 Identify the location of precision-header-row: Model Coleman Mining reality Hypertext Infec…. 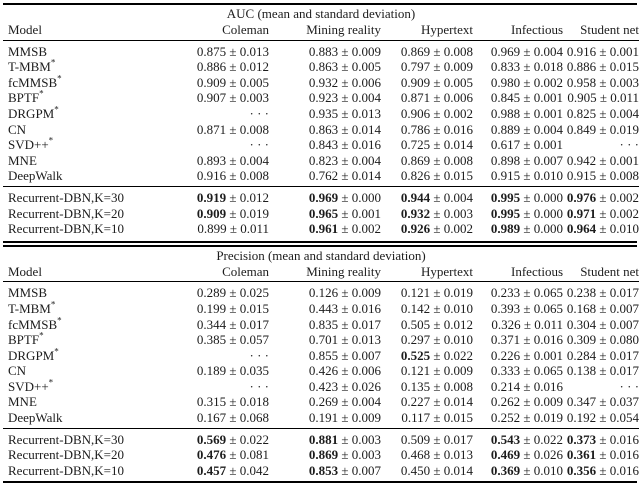
(321, 273).